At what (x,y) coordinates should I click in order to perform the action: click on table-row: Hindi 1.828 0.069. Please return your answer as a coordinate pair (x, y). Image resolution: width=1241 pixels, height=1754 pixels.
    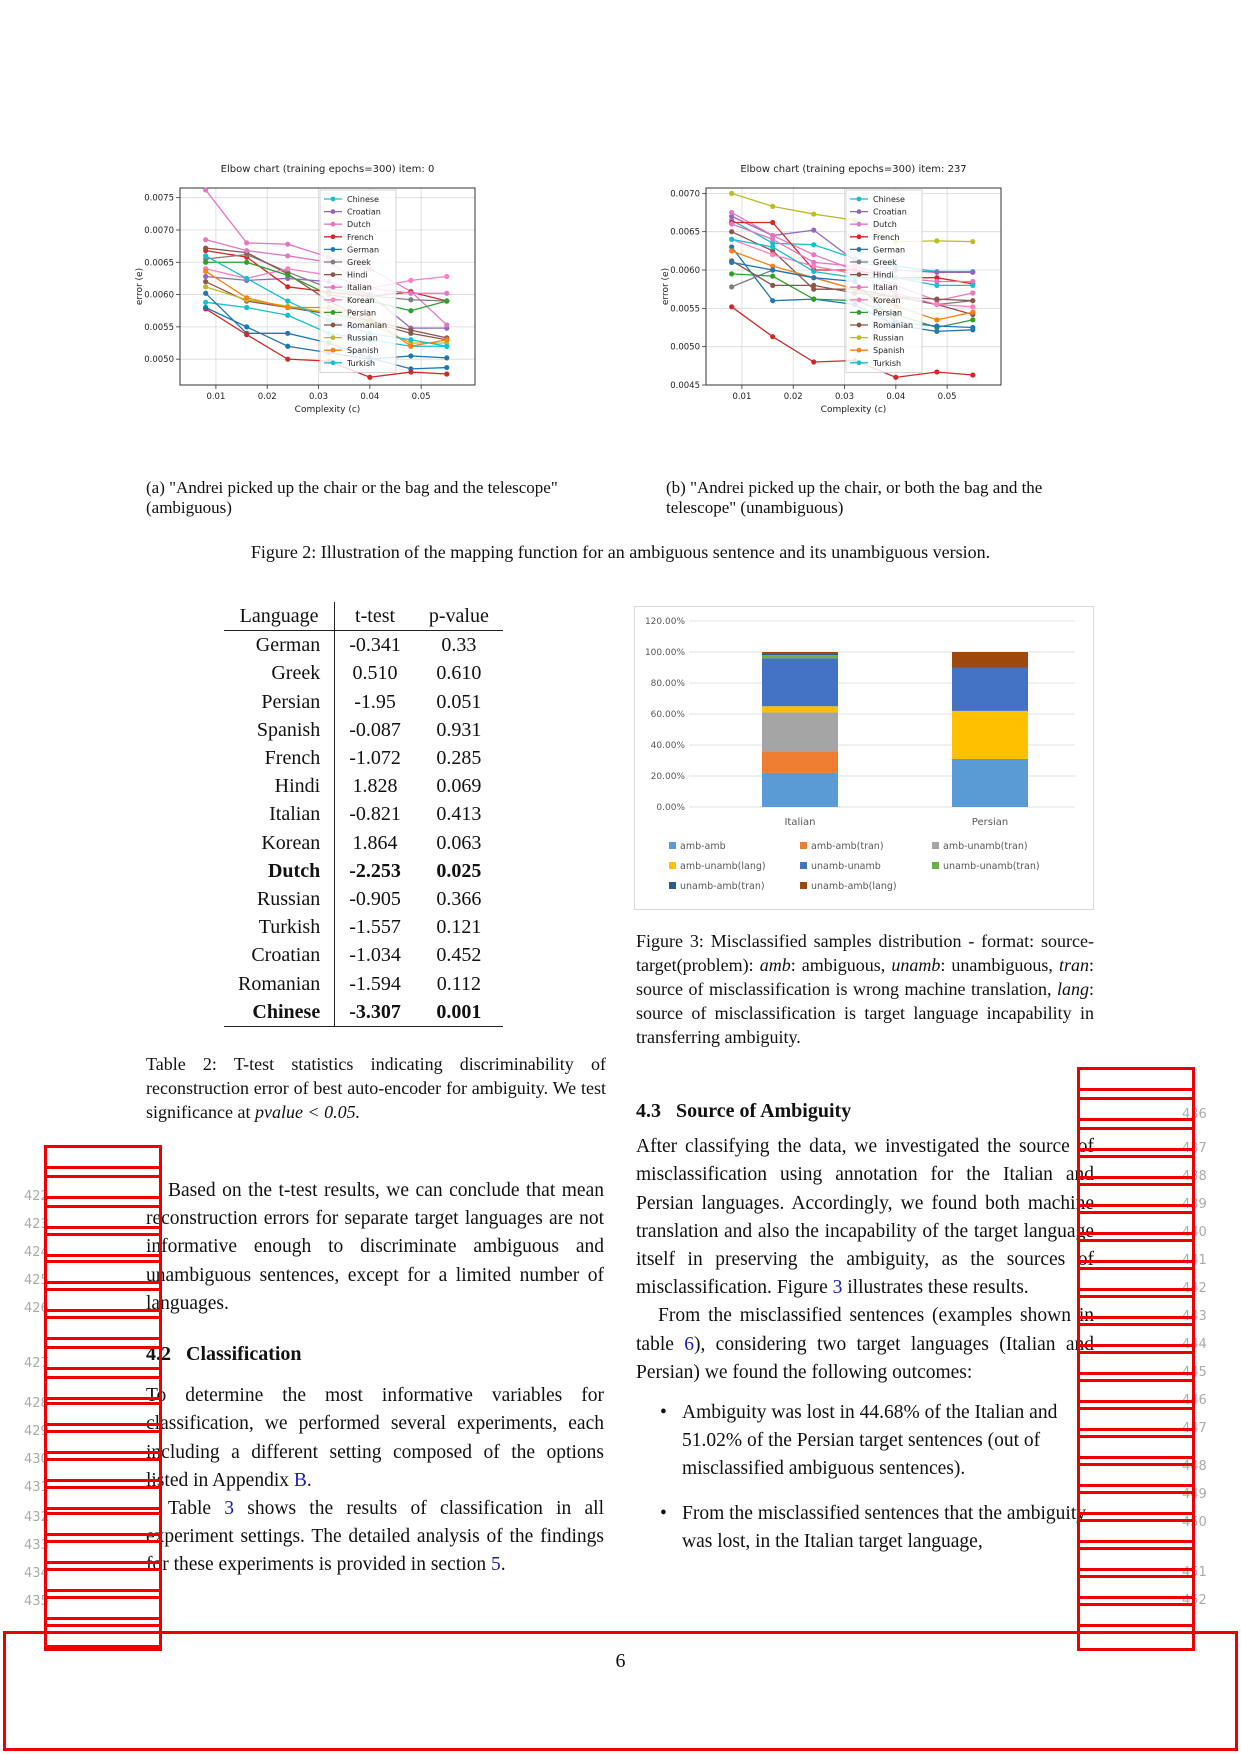
    Looking at the image, I should click on (363, 786).